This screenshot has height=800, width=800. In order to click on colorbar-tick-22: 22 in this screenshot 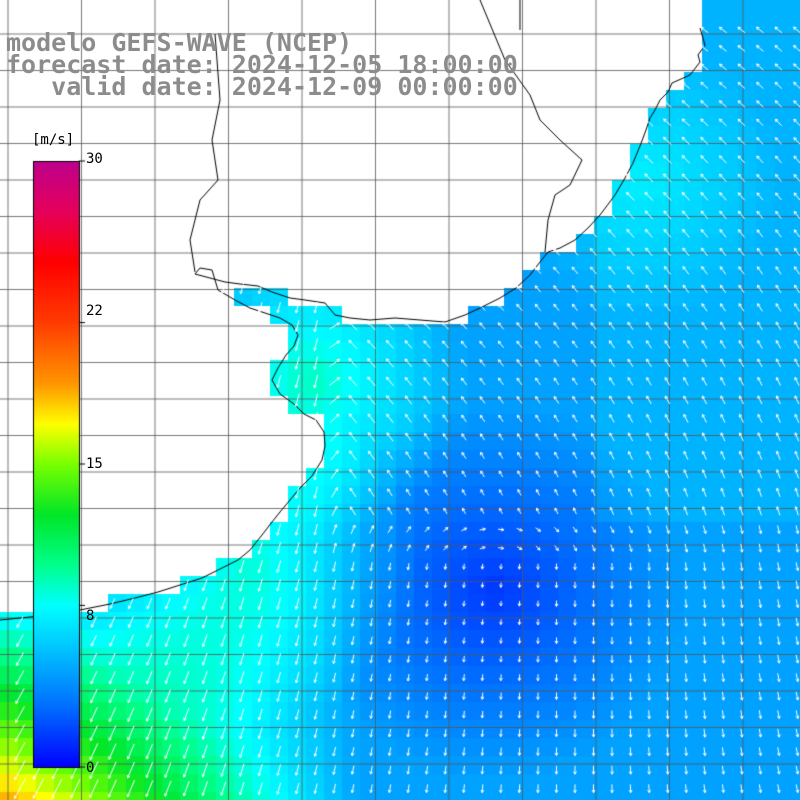, I will do `click(94, 311)`.